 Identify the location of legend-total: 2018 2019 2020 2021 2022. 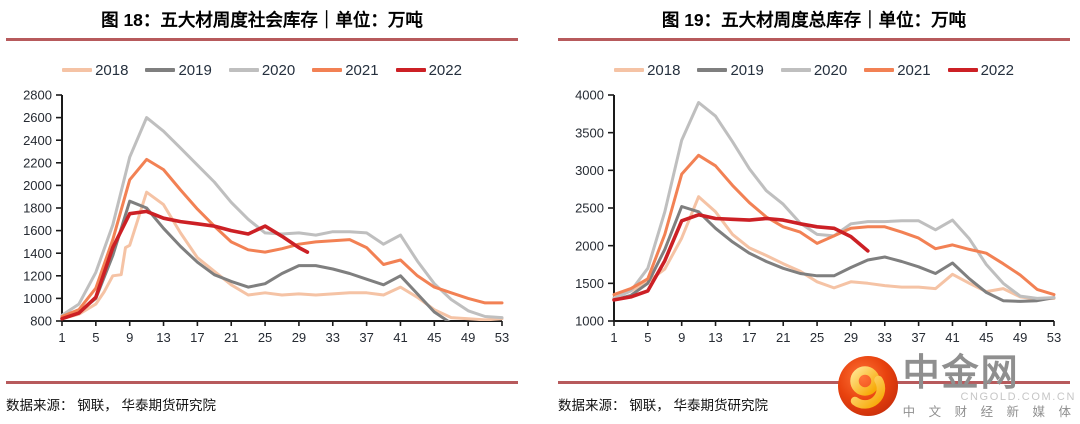
(814, 70).